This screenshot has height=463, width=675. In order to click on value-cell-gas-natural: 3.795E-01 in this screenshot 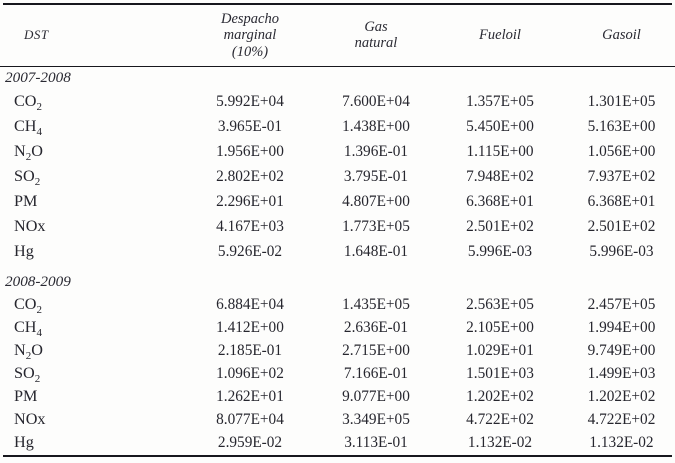, I will do `click(376, 176)`.